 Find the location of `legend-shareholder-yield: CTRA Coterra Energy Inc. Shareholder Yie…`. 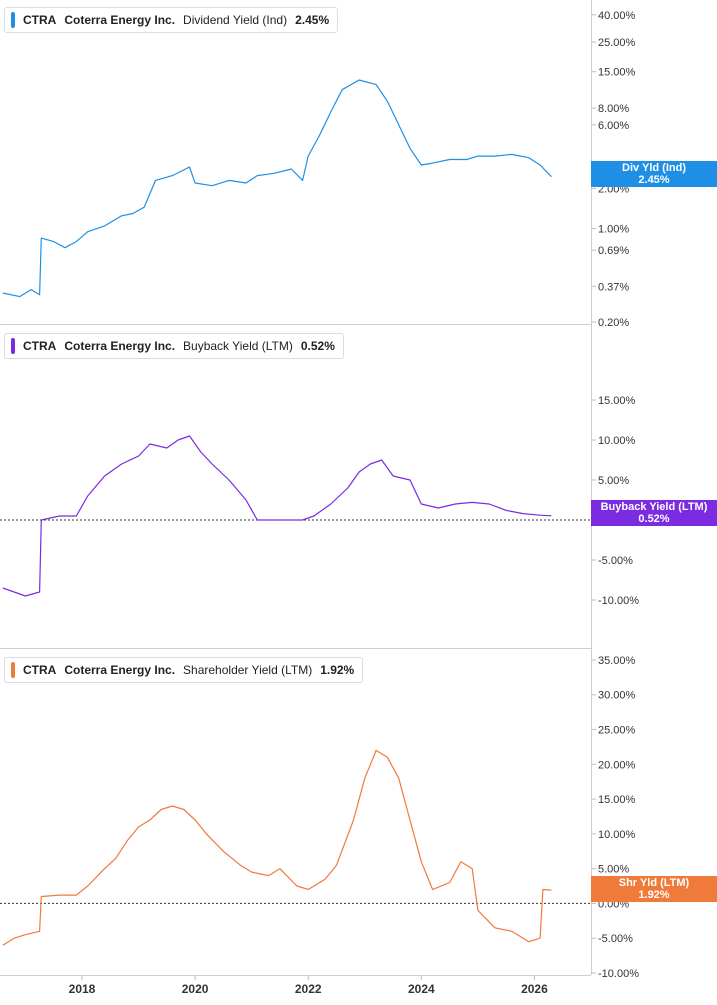

legend-shareholder-yield: CTRA Coterra Energy Inc. Shareholder Yie… is located at coordinates (184, 670).